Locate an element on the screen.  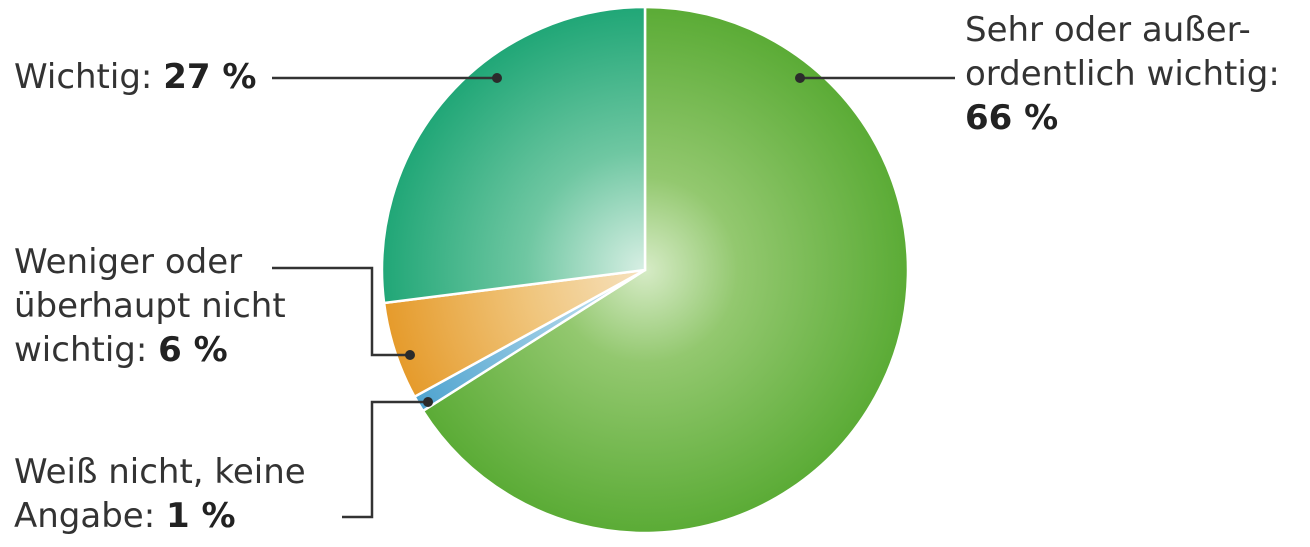
label-sehr-wichtig-value: 66 % is located at coordinates (1012, 118).